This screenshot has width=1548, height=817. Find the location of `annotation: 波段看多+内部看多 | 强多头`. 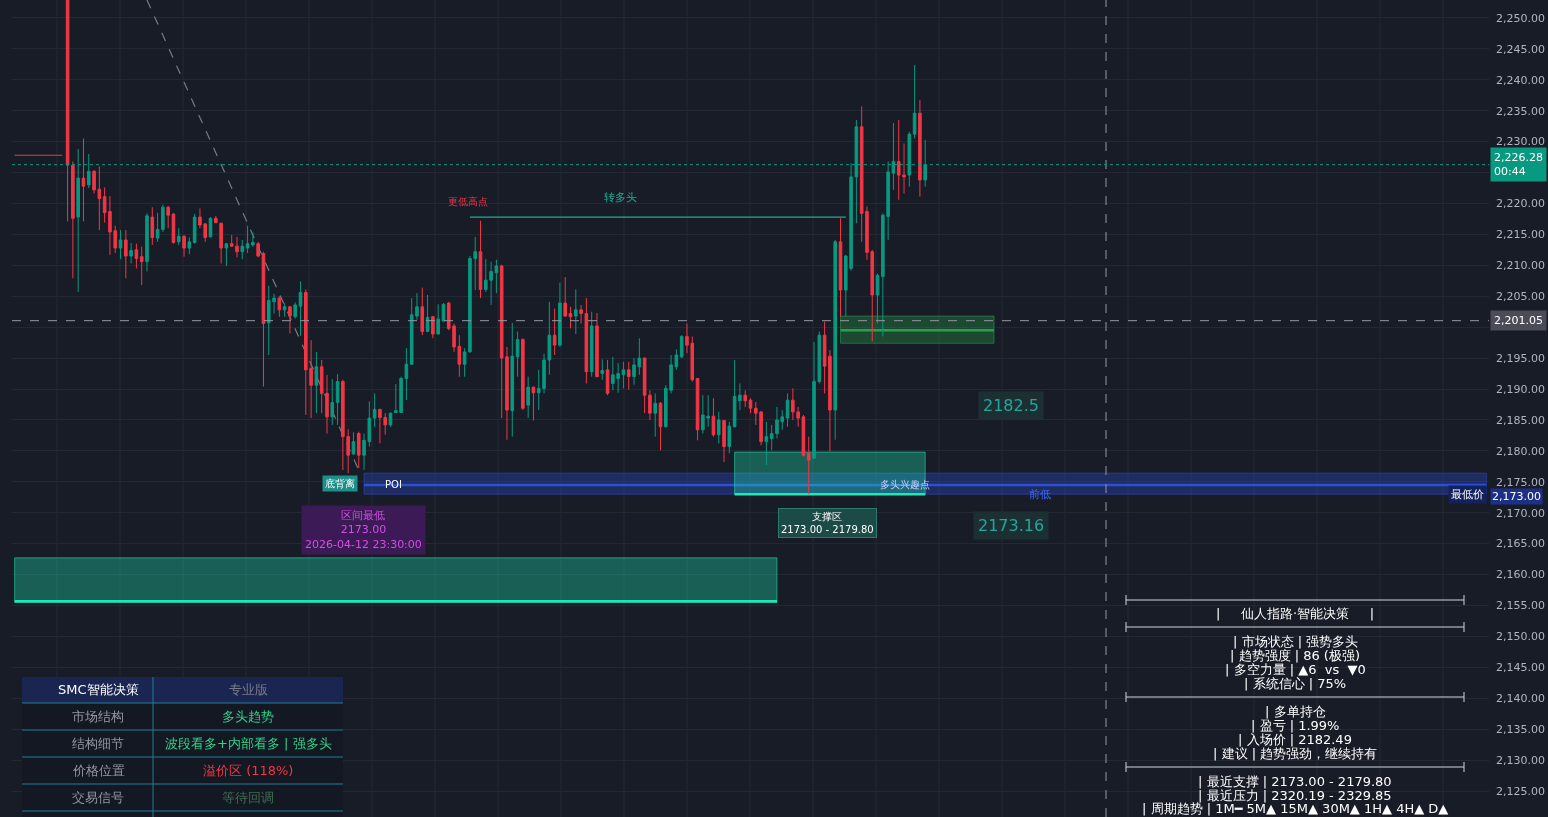

annotation: 波段看多+内部看多 | 强多头 is located at coordinates (248, 743).